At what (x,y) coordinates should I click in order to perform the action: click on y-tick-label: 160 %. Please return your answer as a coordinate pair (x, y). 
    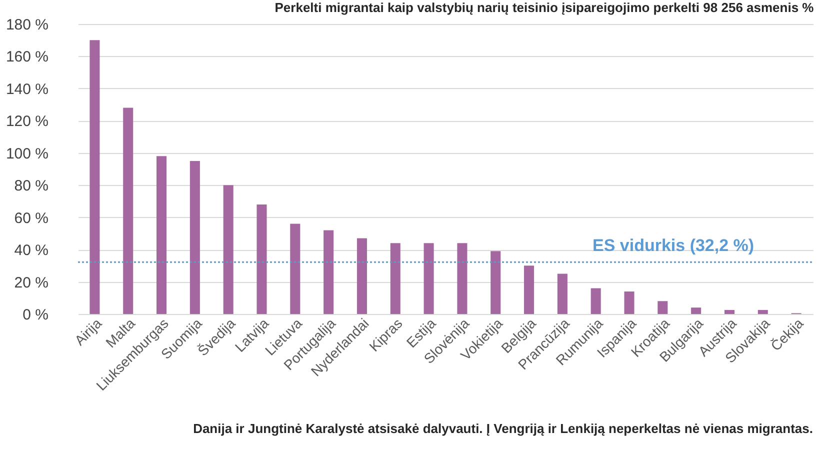
    Looking at the image, I should click on (27, 57).